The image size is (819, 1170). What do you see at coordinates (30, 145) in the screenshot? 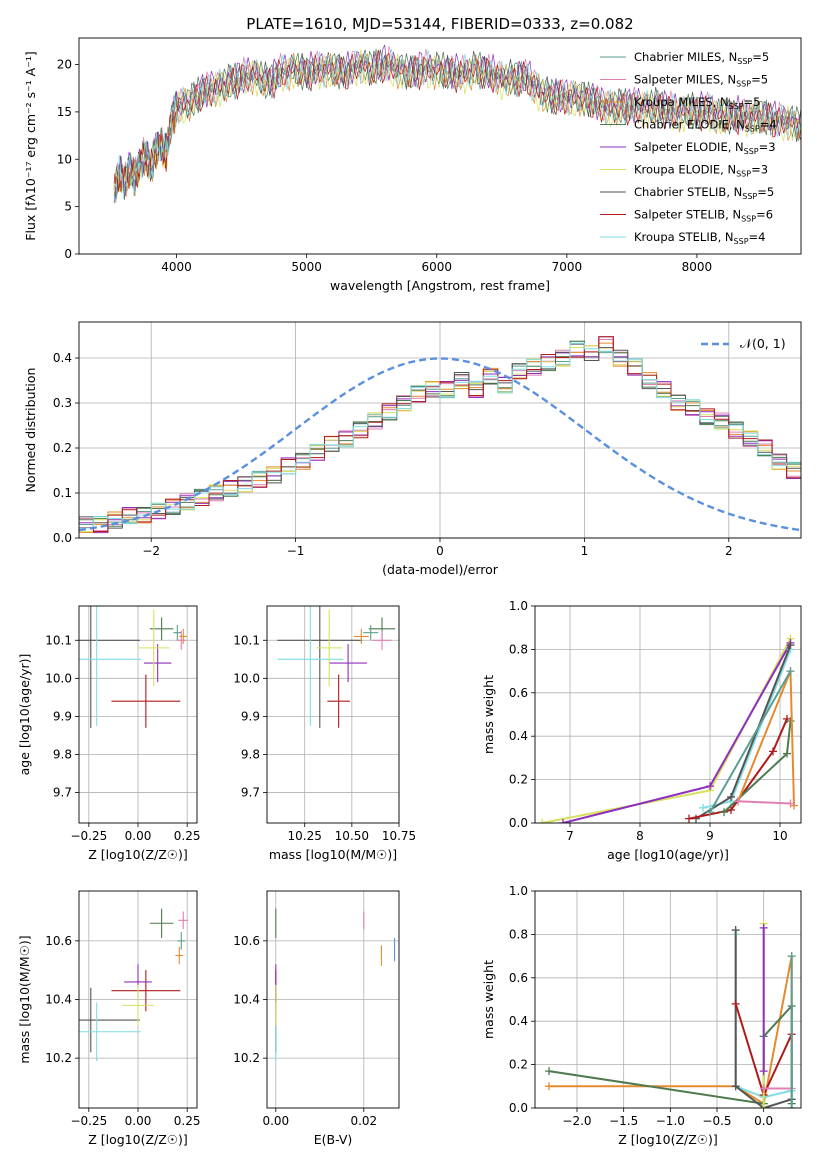
I see `y-axis-label: Flux [fλ10⁻¹⁷ erg cm⁻² s⁻¹ A⁻¹]` at bounding box center [30, 145].